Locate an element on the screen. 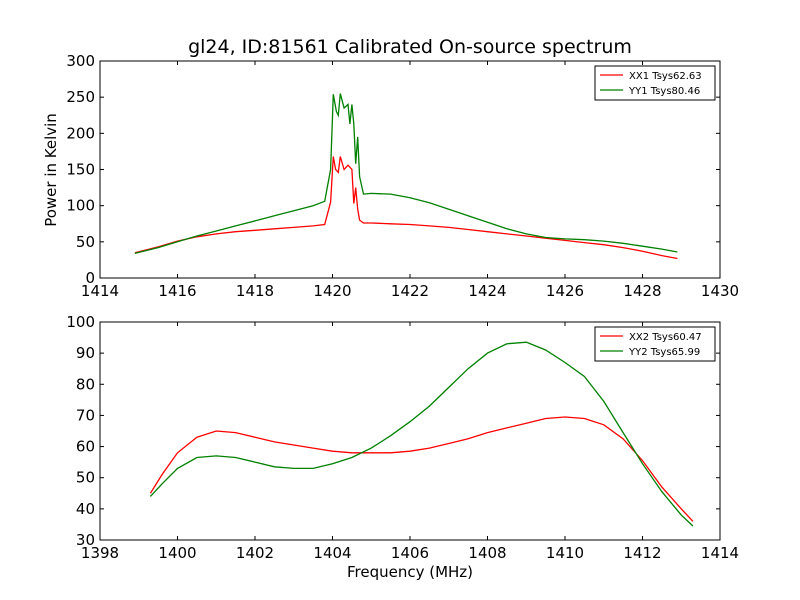 The width and height of the screenshot is (800, 600). y-tick-label: 150 is located at coordinates (80, 170).